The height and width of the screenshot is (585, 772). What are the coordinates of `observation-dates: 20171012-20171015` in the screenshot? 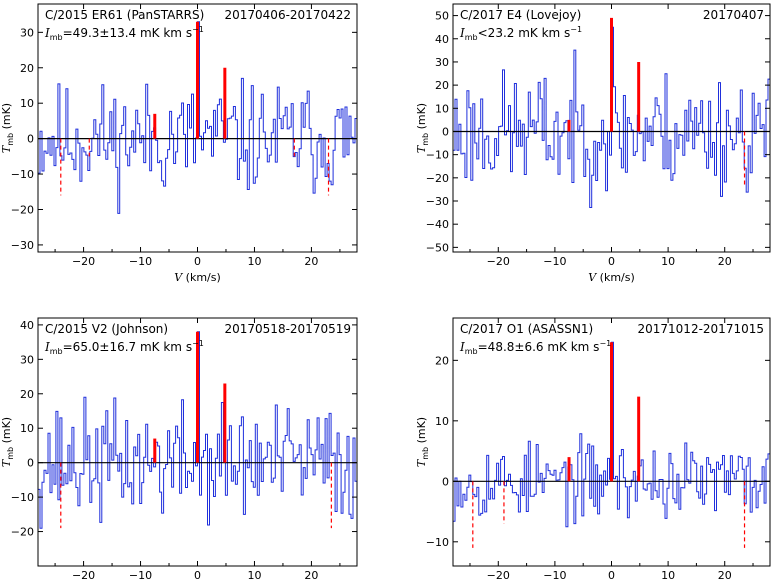 It's located at (701, 329).